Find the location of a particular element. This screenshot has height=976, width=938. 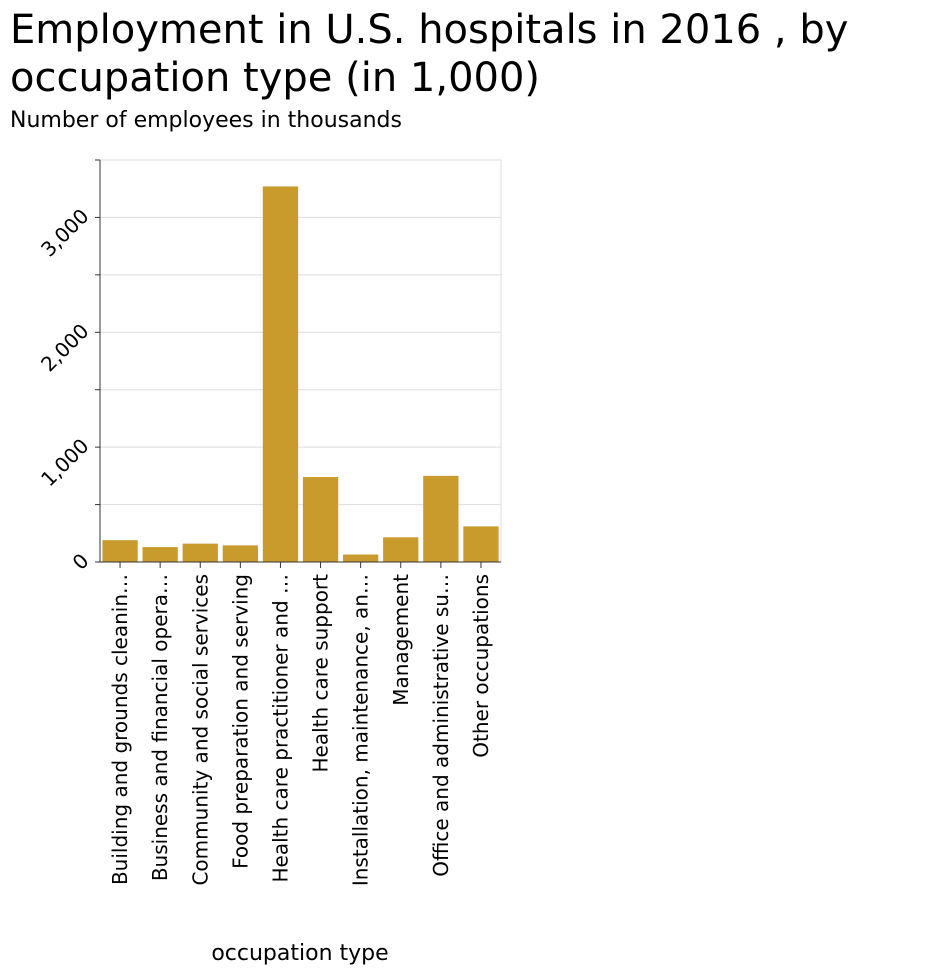

y-tick-label: 1,000 is located at coordinates (64, 462).